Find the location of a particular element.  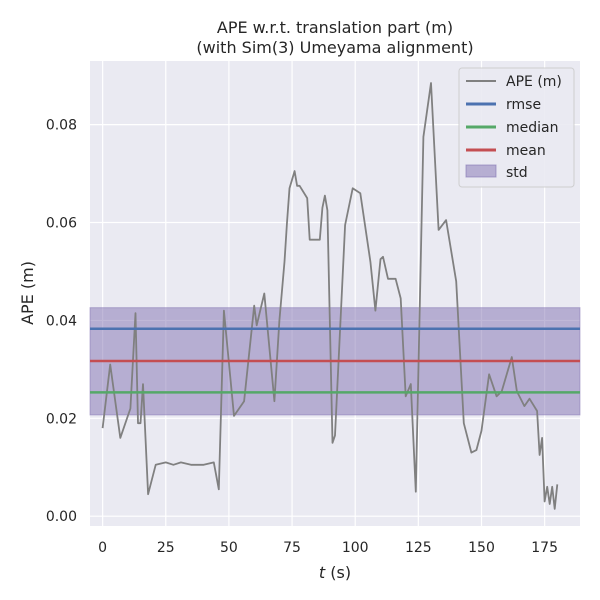

legend-mean-label: mean is located at coordinates (526, 151).